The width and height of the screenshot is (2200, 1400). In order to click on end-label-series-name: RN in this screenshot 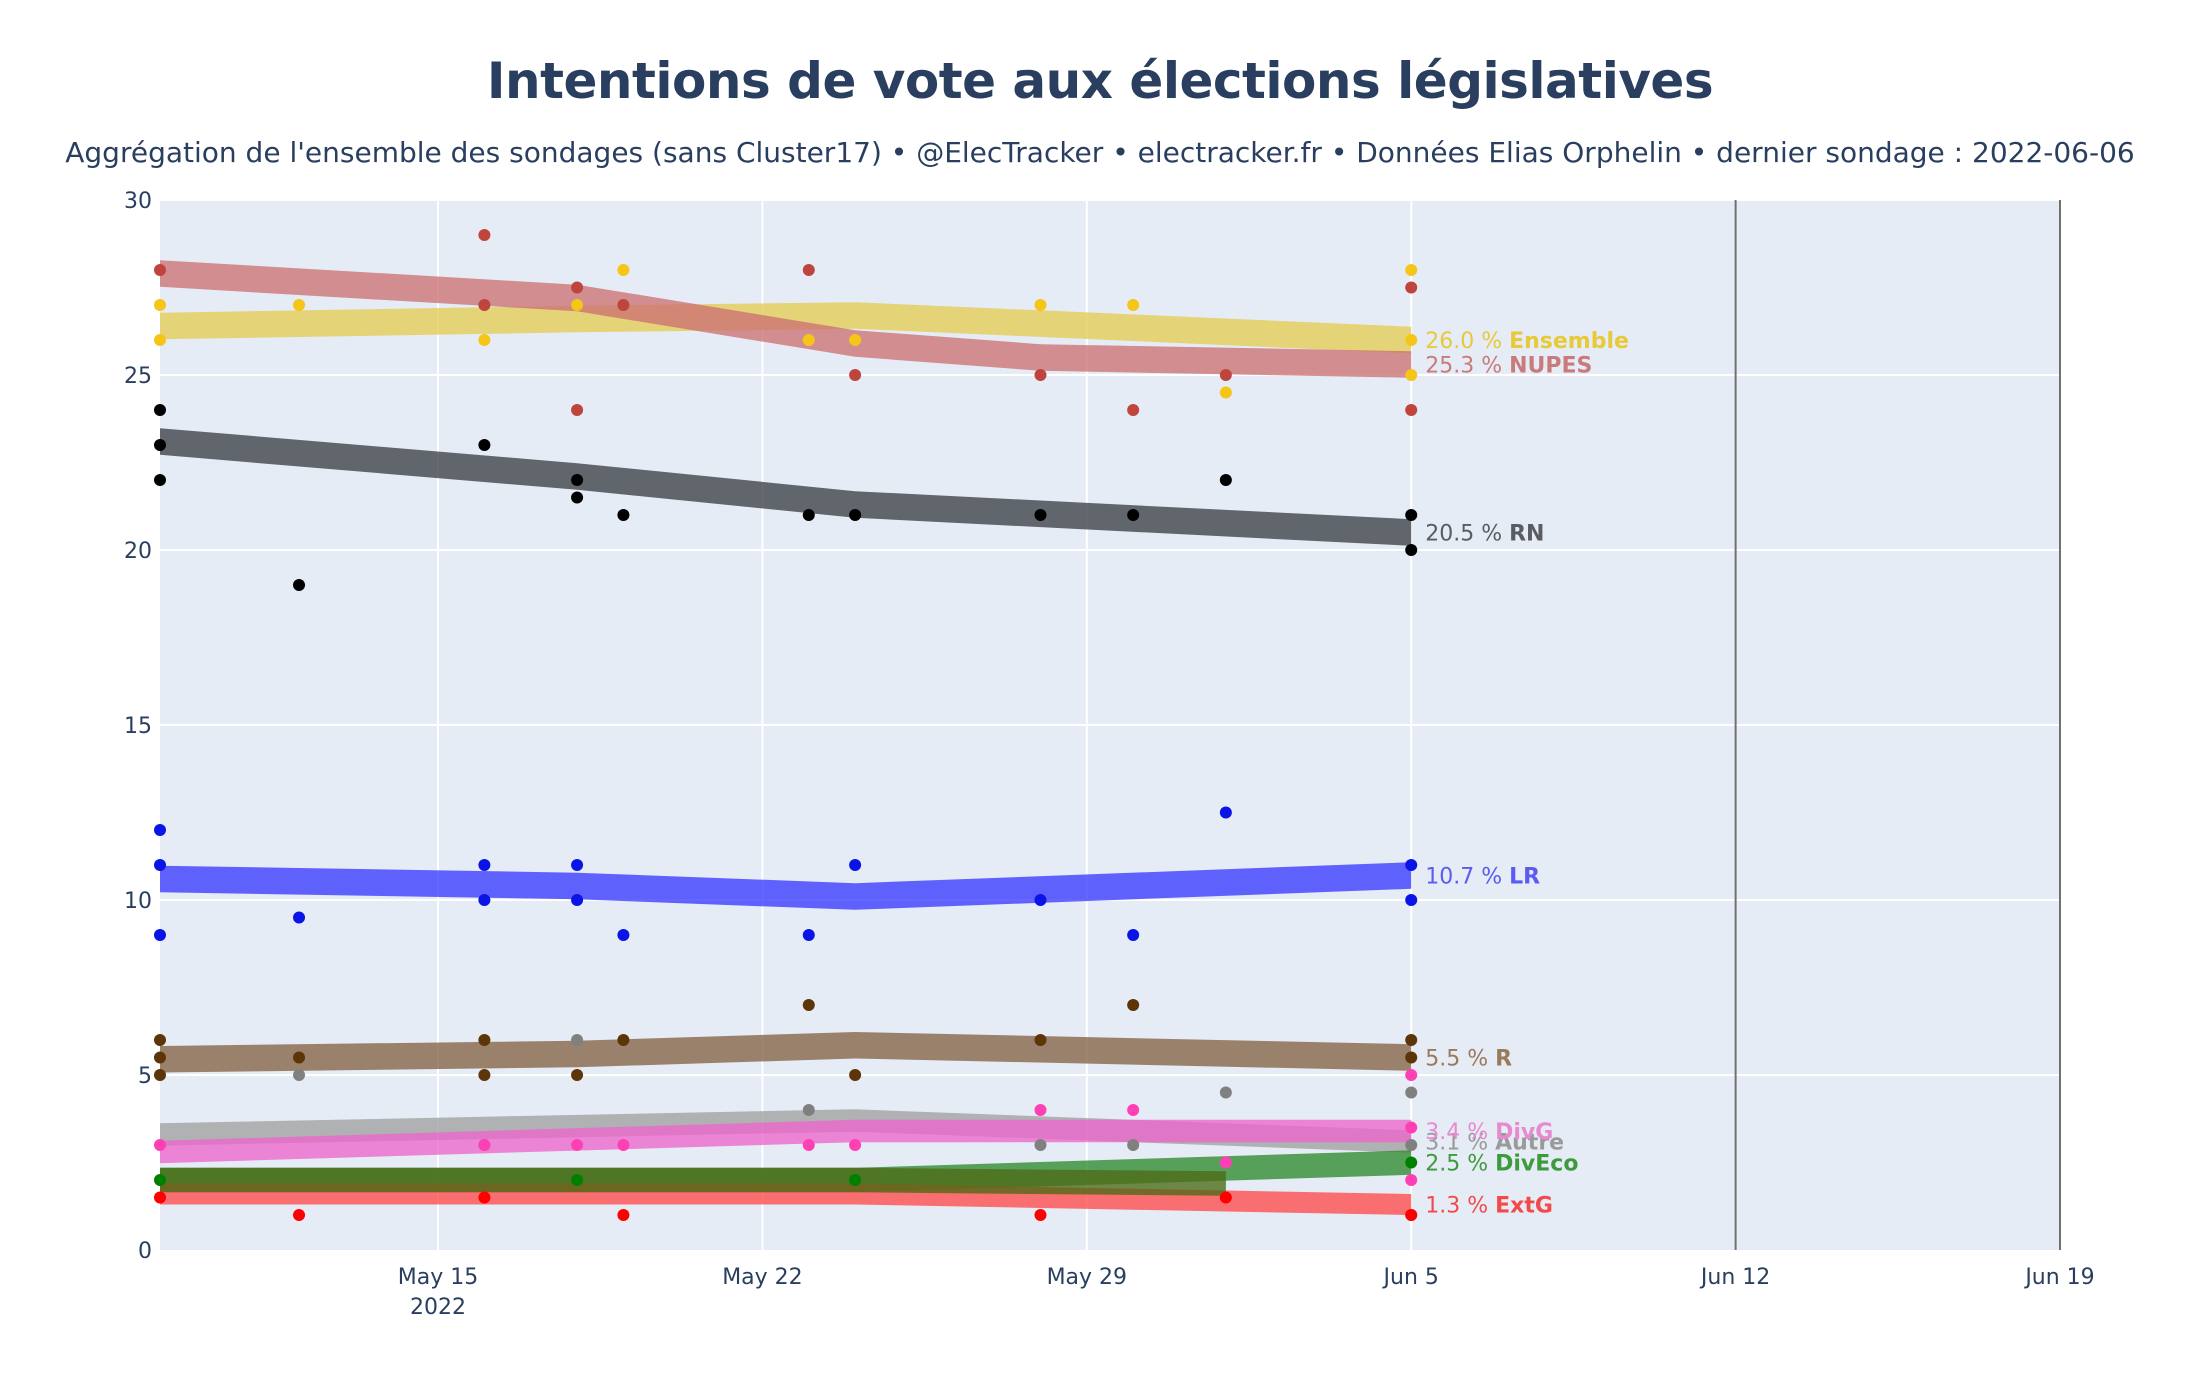, I will do `click(1526, 534)`.